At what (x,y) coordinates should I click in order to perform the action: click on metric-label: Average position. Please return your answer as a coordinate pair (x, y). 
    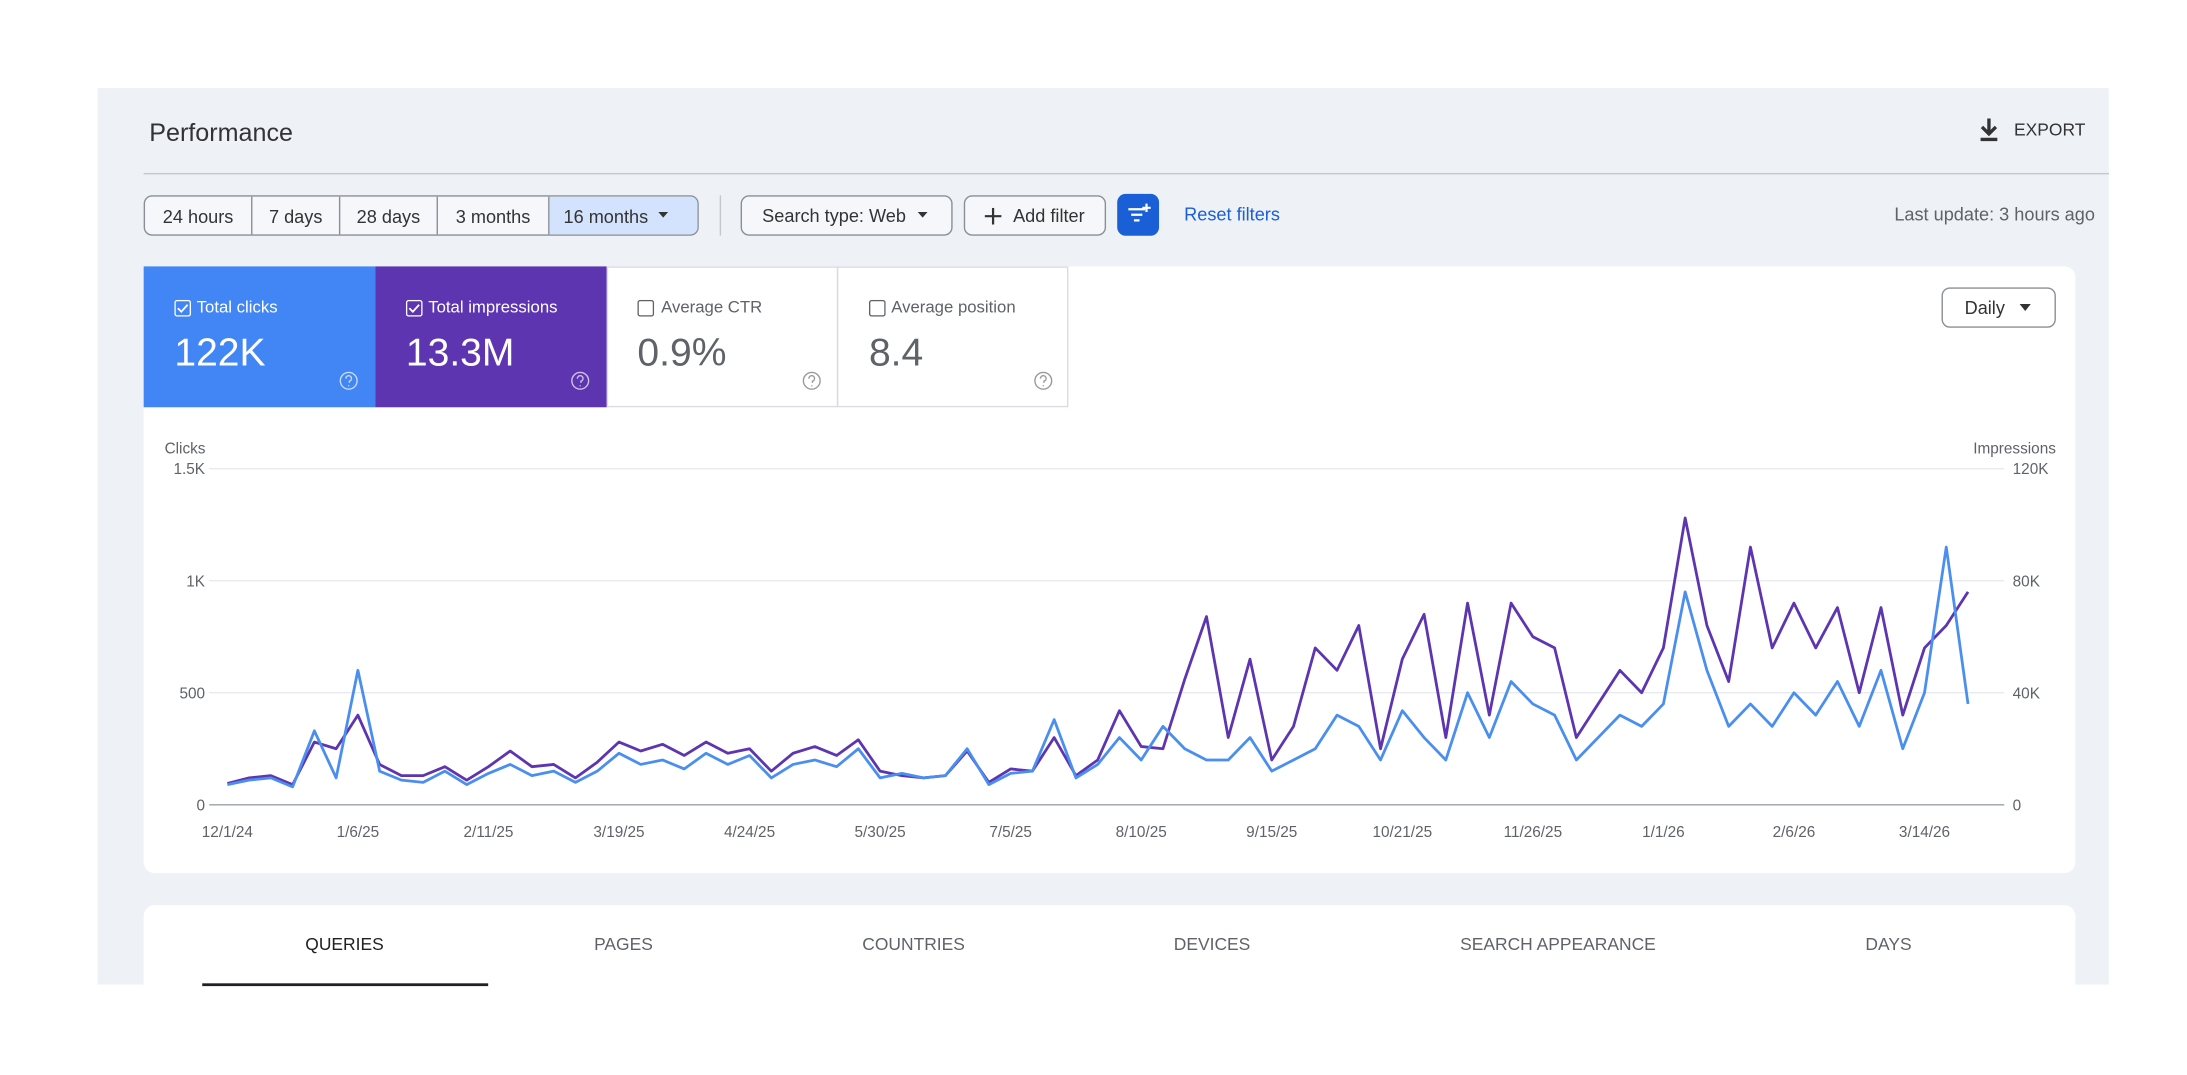
    Looking at the image, I should click on (953, 307).